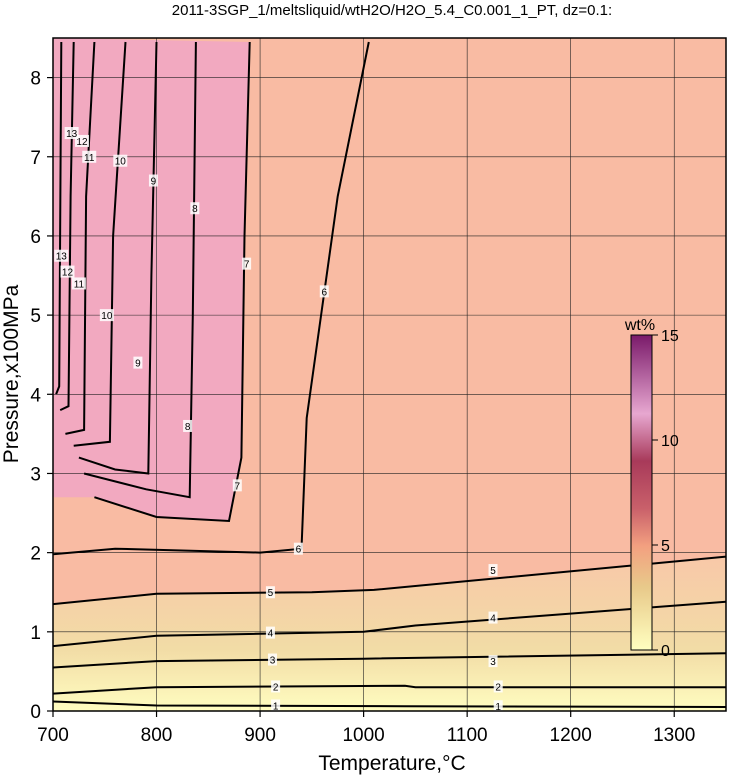  What do you see at coordinates (670, 336) in the screenshot?
I see `colorbar-tick-label: 15` at bounding box center [670, 336].